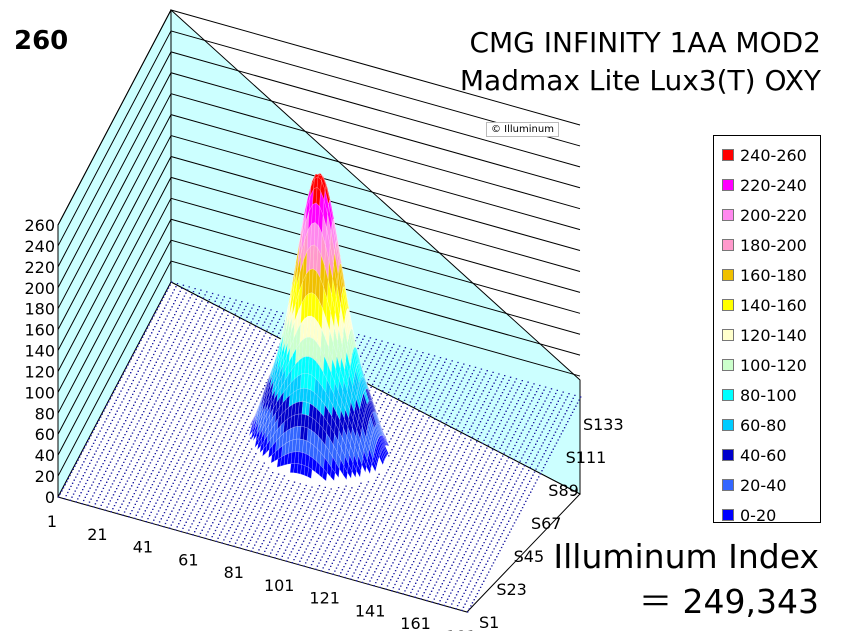 This screenshot has height=631, width=841. What do you see at coordinates (261, 571) in the screenshot?
I see `x-axis-ticks: 121416181101121141161181` at bounding box center [261, 571].